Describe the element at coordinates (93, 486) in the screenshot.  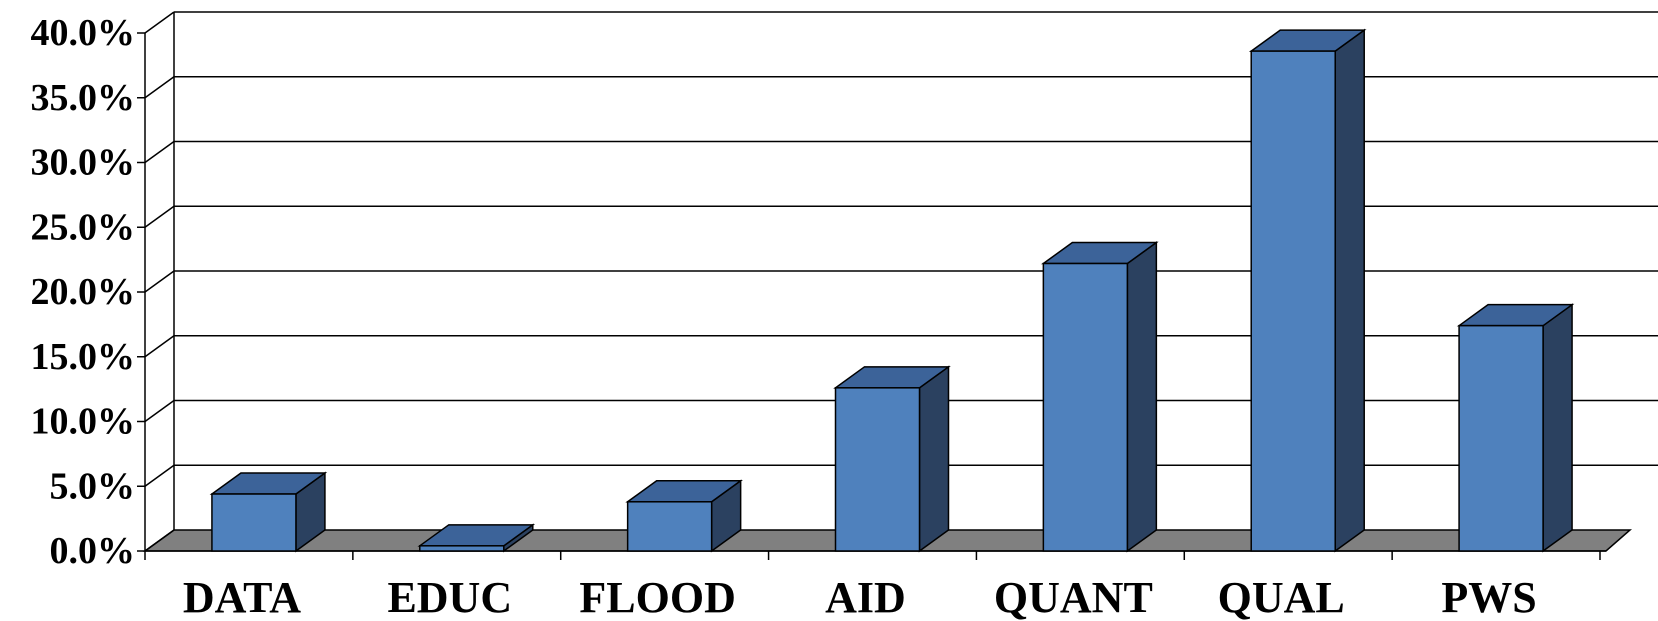
I see `y-tick-label: 5.0%` at that location.